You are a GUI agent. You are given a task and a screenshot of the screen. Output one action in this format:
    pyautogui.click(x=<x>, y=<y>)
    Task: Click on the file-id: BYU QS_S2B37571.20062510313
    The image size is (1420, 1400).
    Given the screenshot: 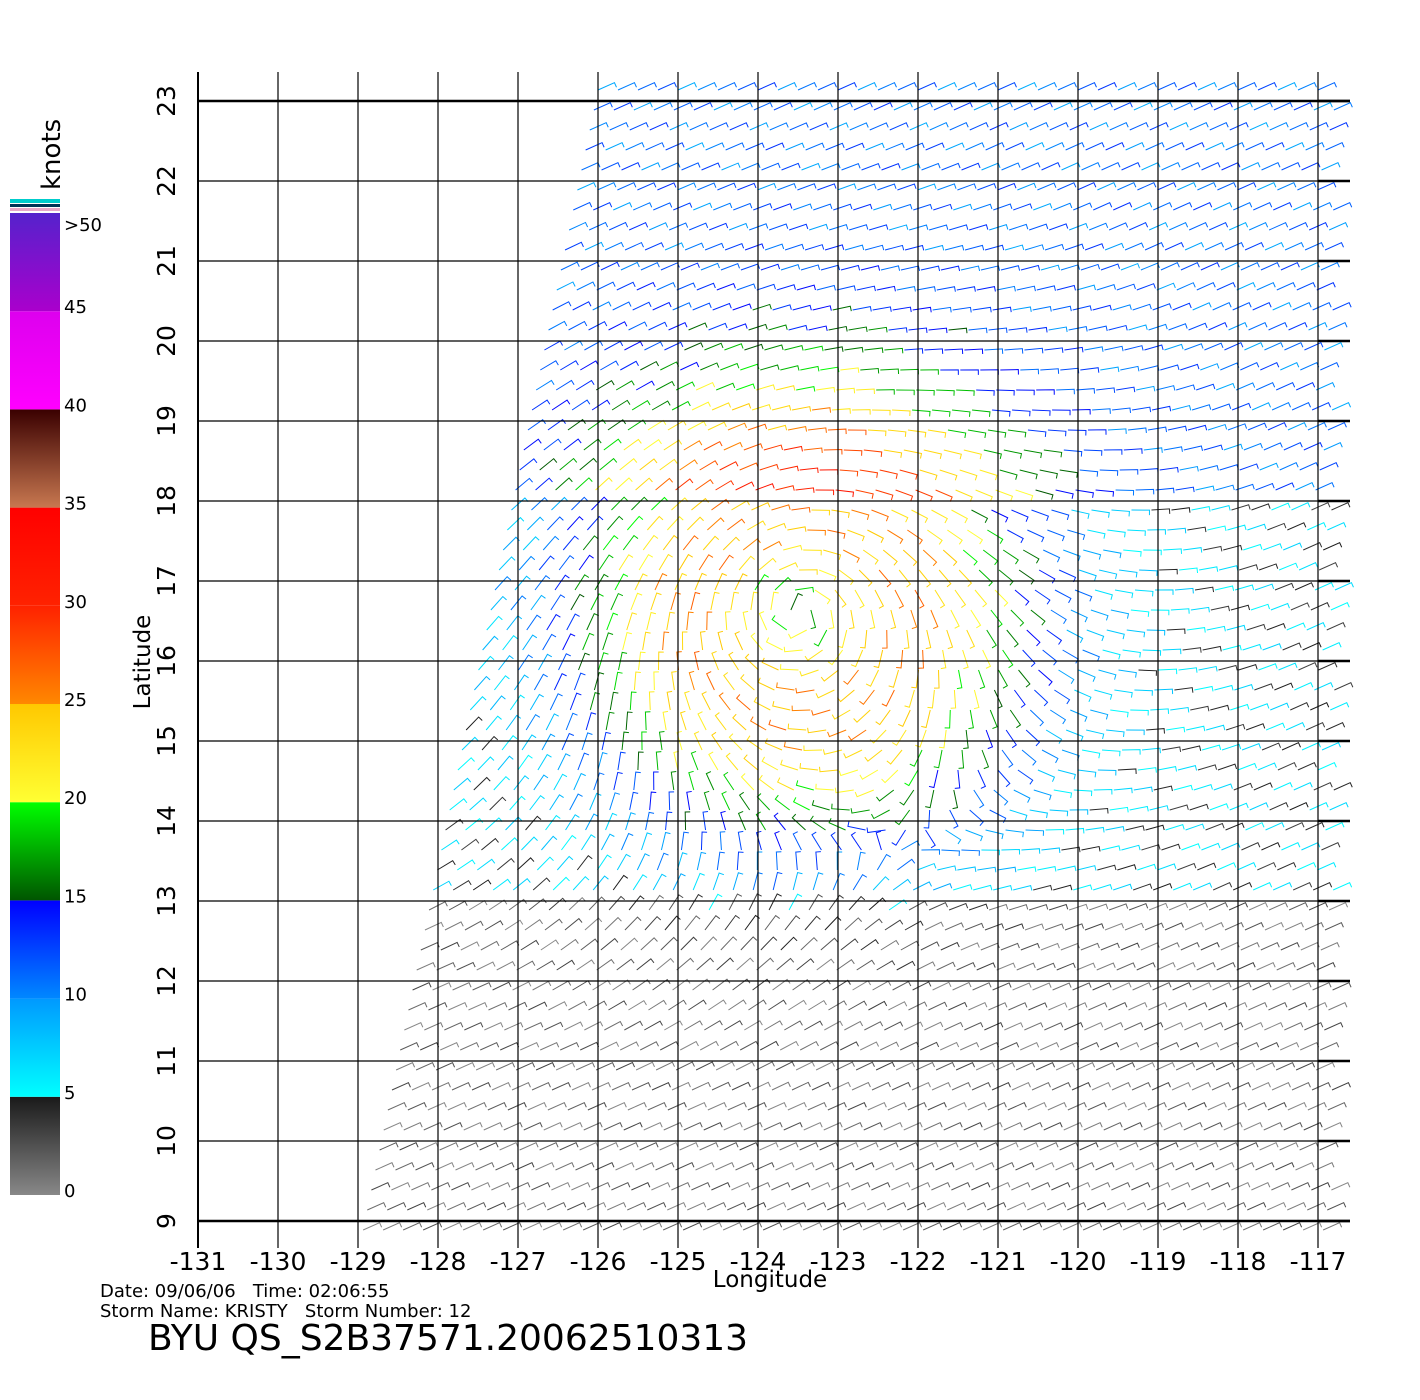 What is the action you would take?
    pyautogui.click(x=448, y=1338)
    